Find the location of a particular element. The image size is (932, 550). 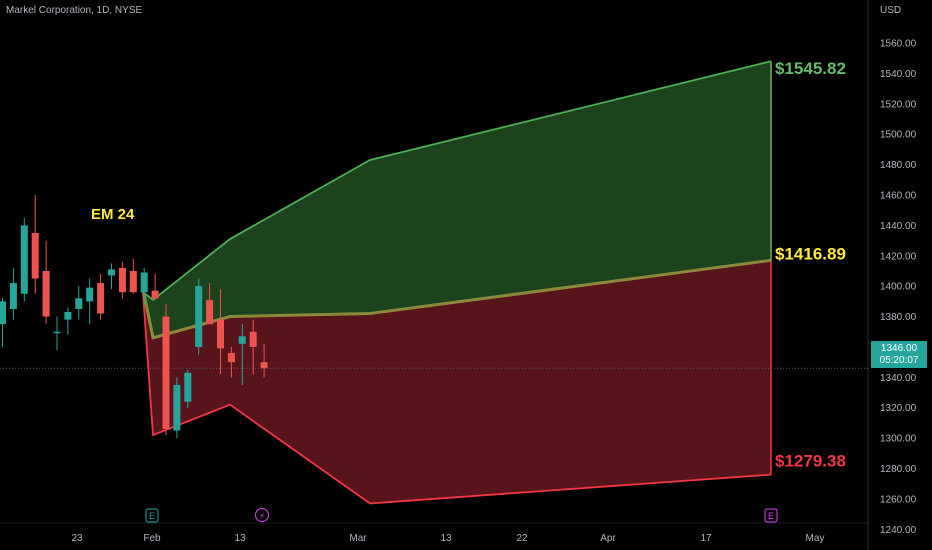

y-tick-label: 1400.00 is located at coordinates (898, 287).